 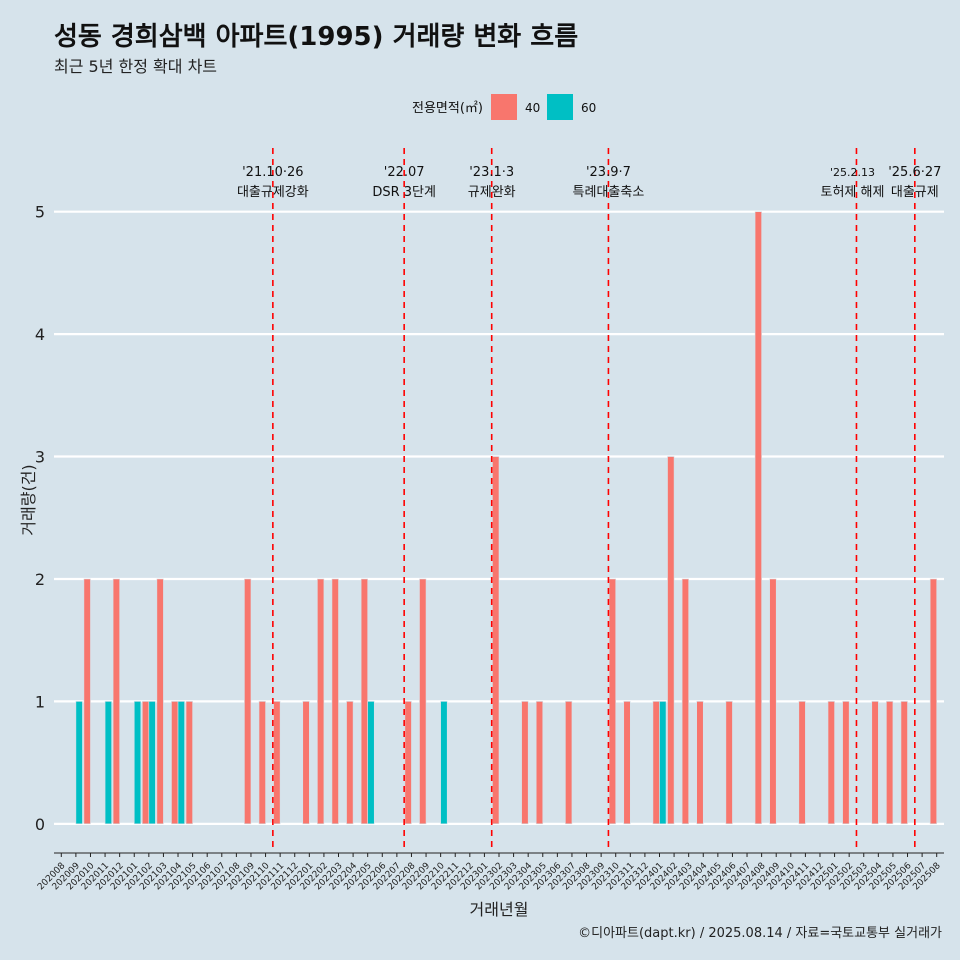 What do you see at coordinates (28, 499) in the screenshot?
I see `y-axis-title: 거래량(건)` at bounding box center [28, 499].